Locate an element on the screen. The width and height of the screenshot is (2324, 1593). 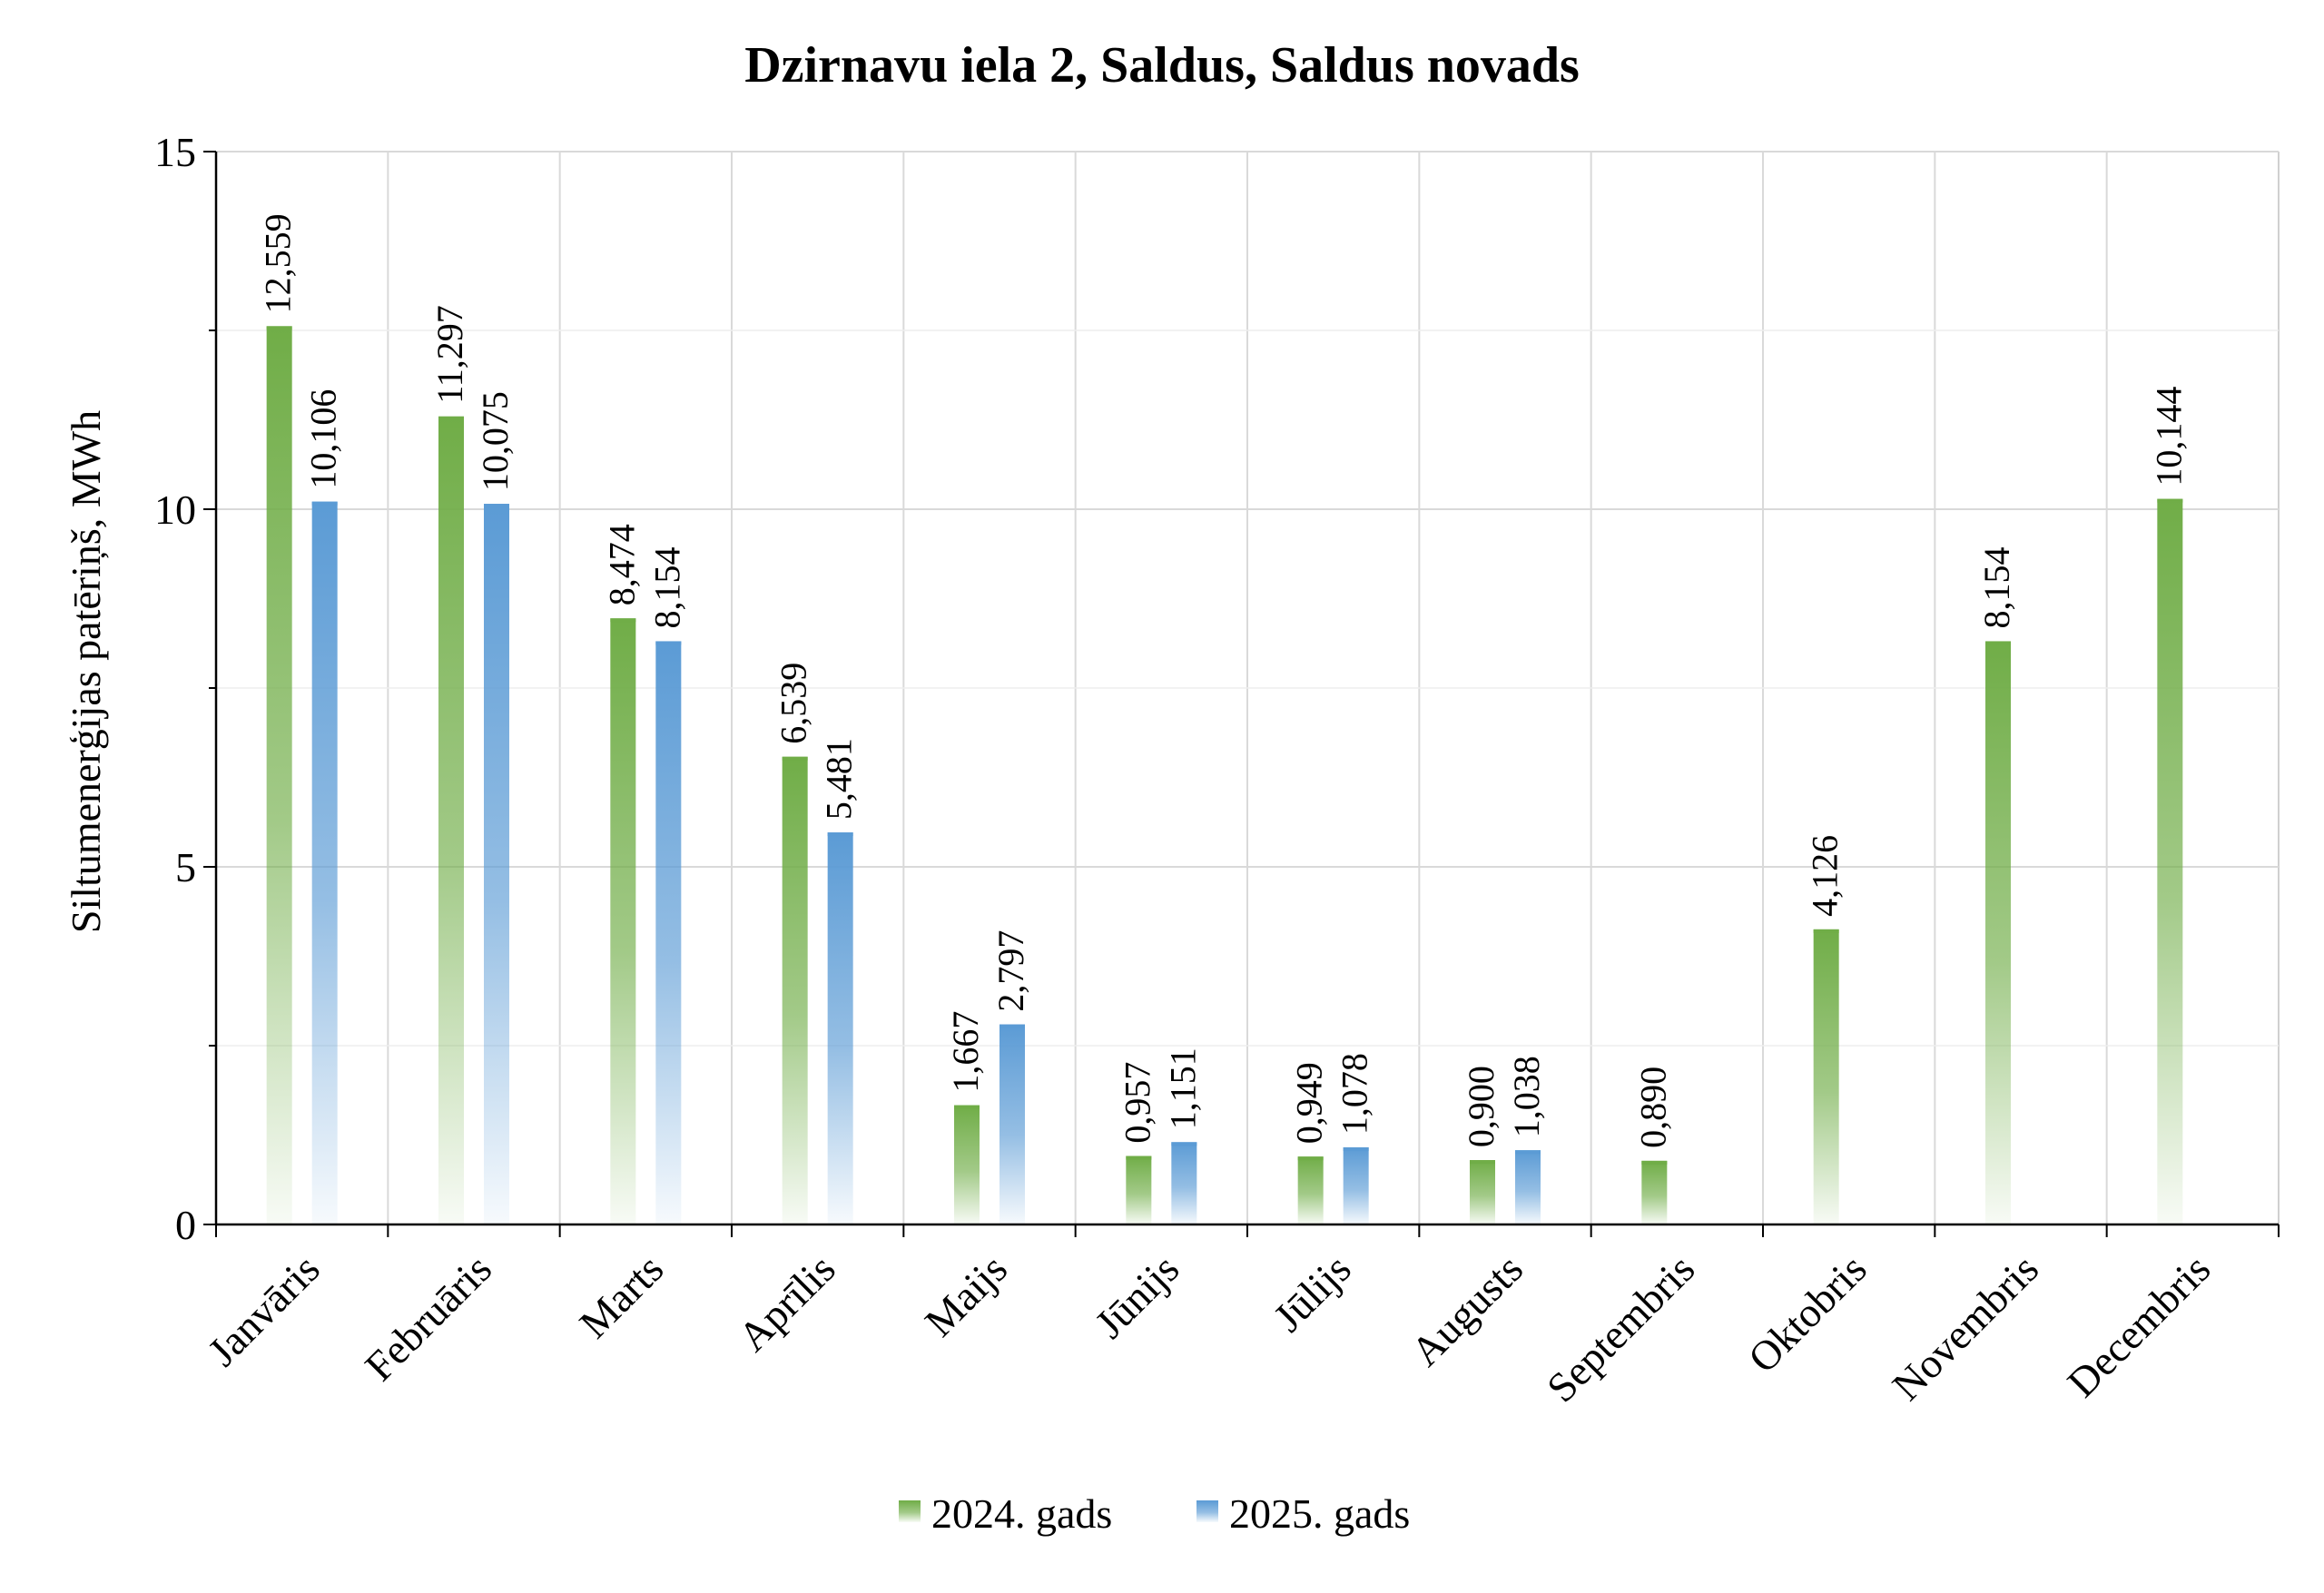
bar-2024-gads-maijs is located at coordinates (967, 1164).